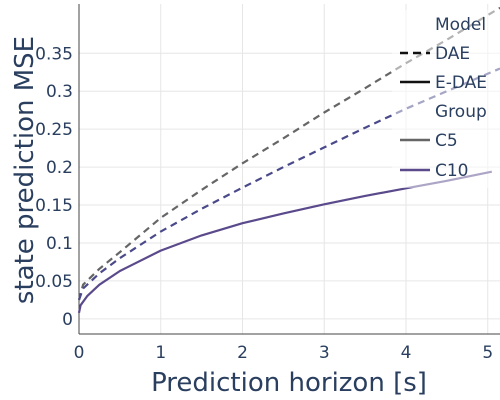  I want to click on legend: Model DAE E-DAE Group C5 C10, so click(446, 99).